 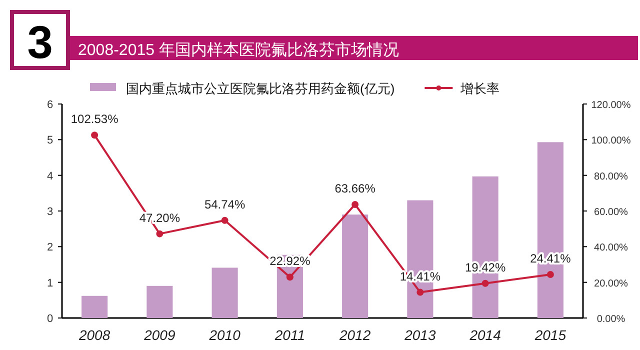 I want to click on y-tick-label: 4, so click(x=50, y=176).